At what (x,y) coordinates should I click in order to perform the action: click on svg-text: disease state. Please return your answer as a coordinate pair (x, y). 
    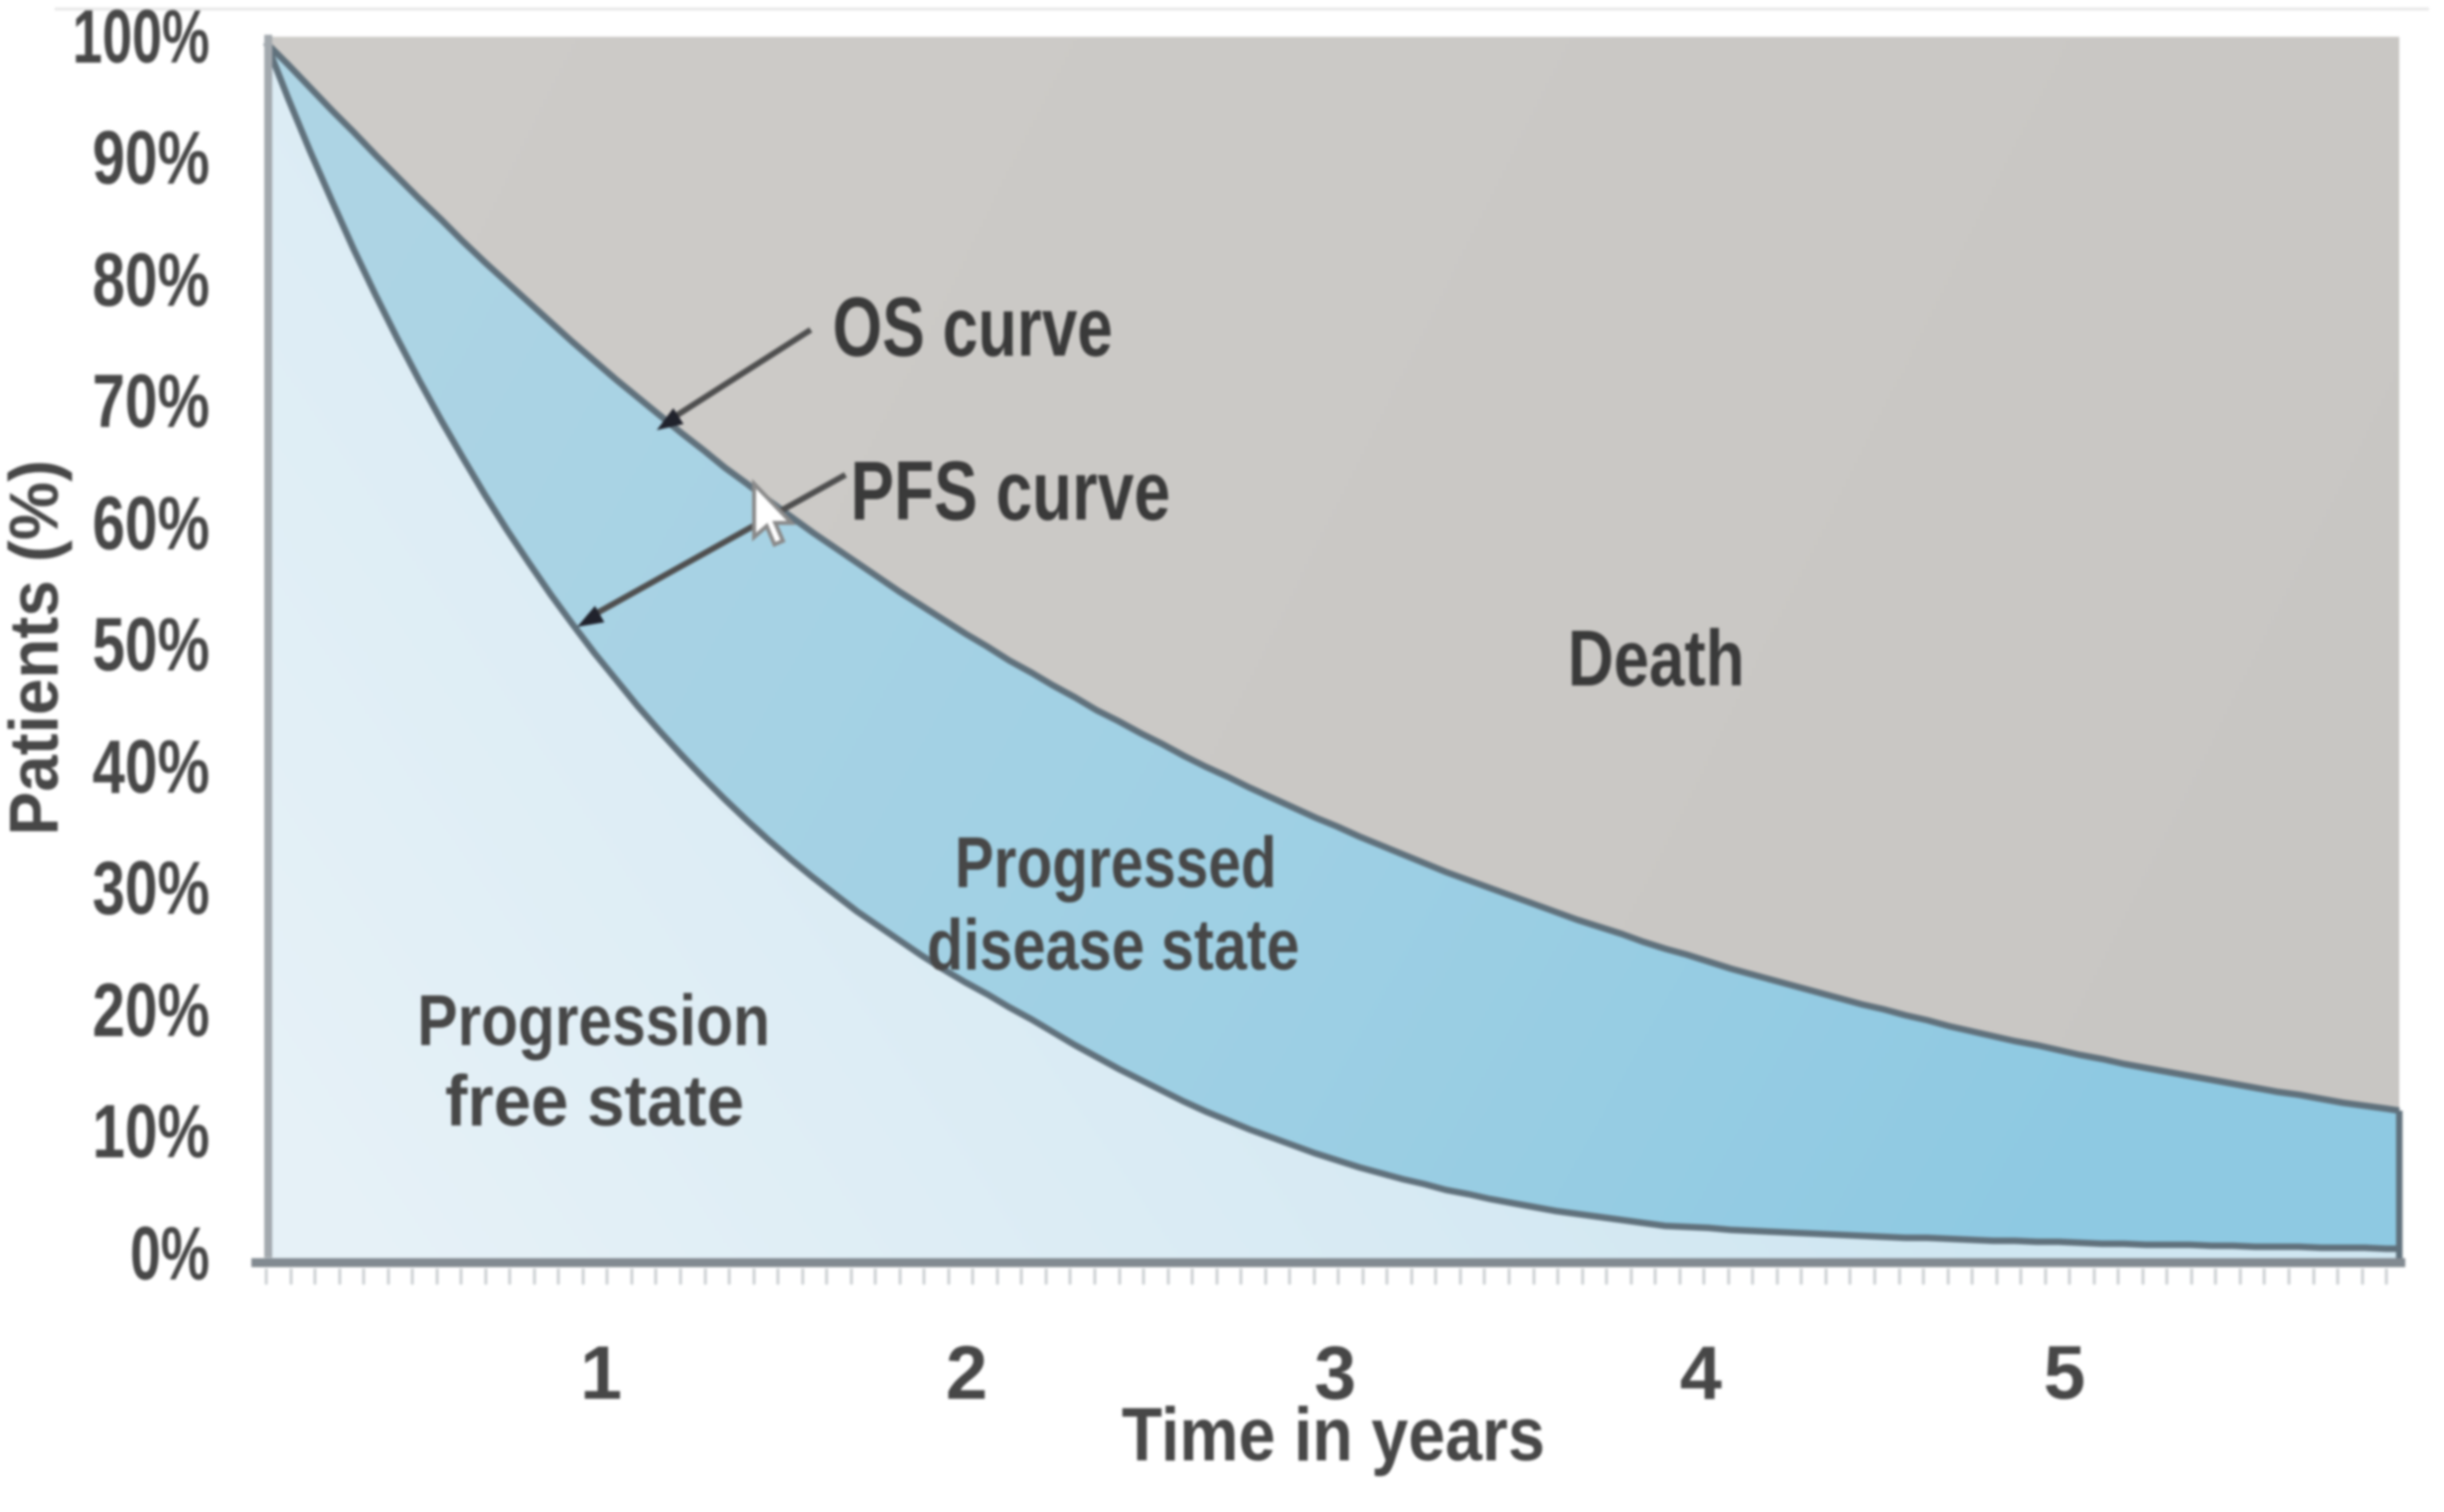
    Looking at the image, I should click on (1113, 945).